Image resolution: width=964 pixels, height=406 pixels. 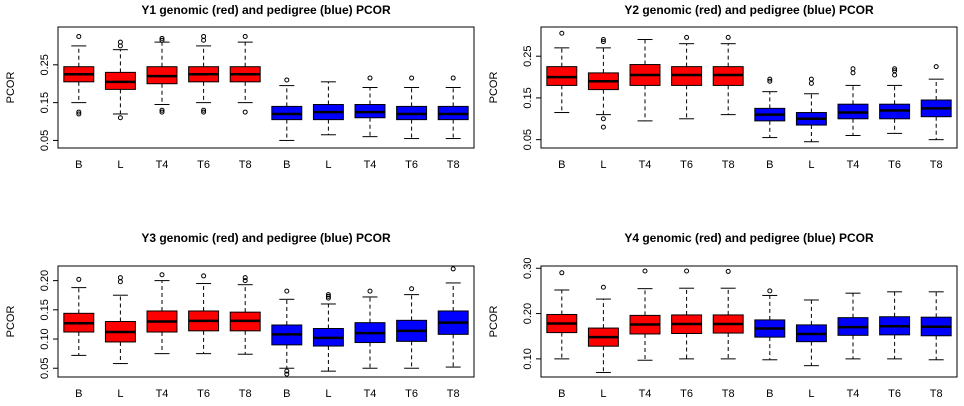 What do you see at coordinates (45, 309) in the screenshot?
I see `y-tick-label: 0.15` at bounding box center [45, 309].